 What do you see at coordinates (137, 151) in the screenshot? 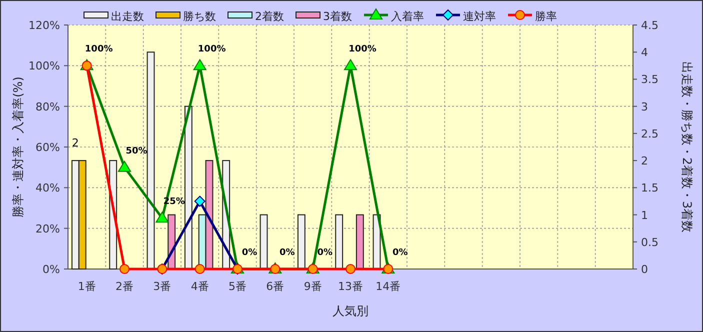
I see `data-label: 50%` at bounding box center [137, 151].